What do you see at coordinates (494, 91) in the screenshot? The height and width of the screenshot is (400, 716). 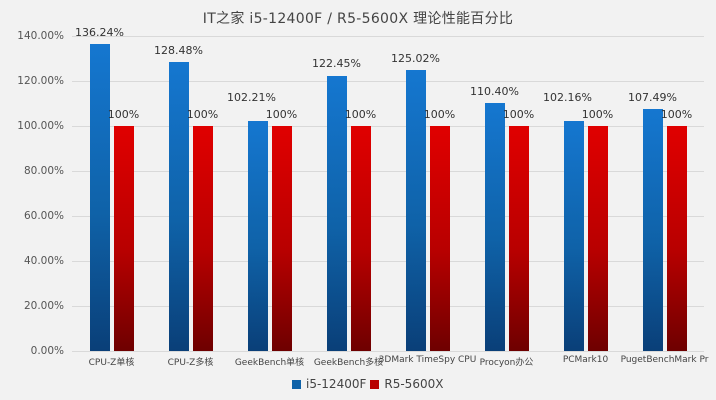 I see `data-label: 110.40%` at bounding box center [494, 91].